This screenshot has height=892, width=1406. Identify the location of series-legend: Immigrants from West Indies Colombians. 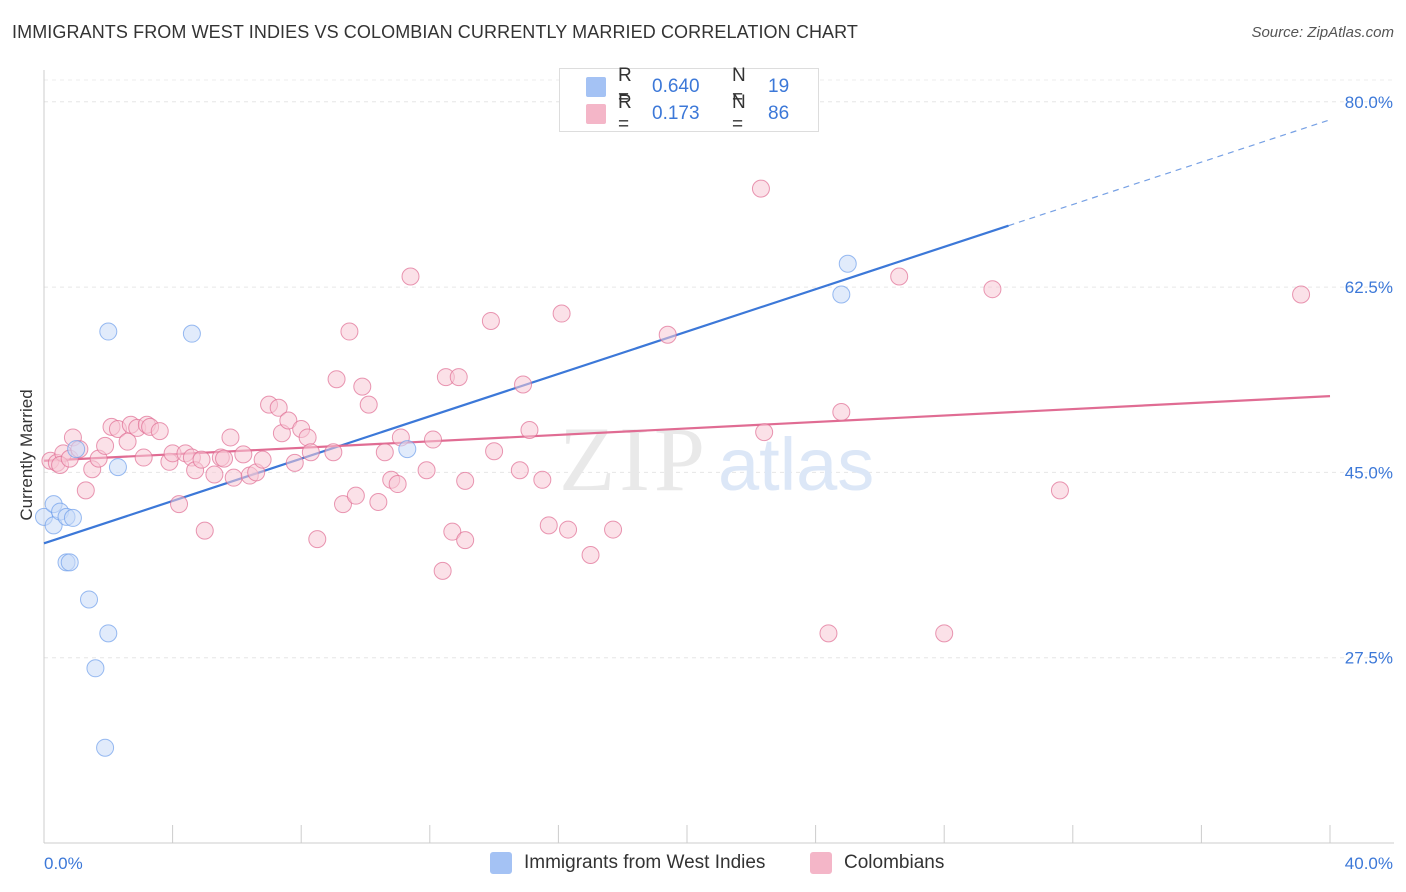
(703, 865).